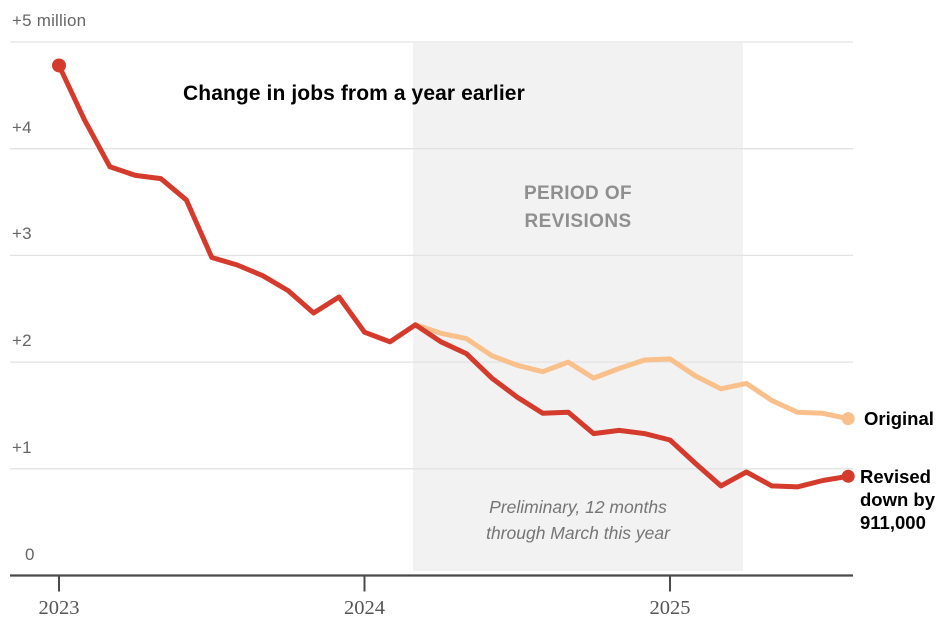  I want to click on chart-title: Change in jobs from a year earlier, so click(354, 93).